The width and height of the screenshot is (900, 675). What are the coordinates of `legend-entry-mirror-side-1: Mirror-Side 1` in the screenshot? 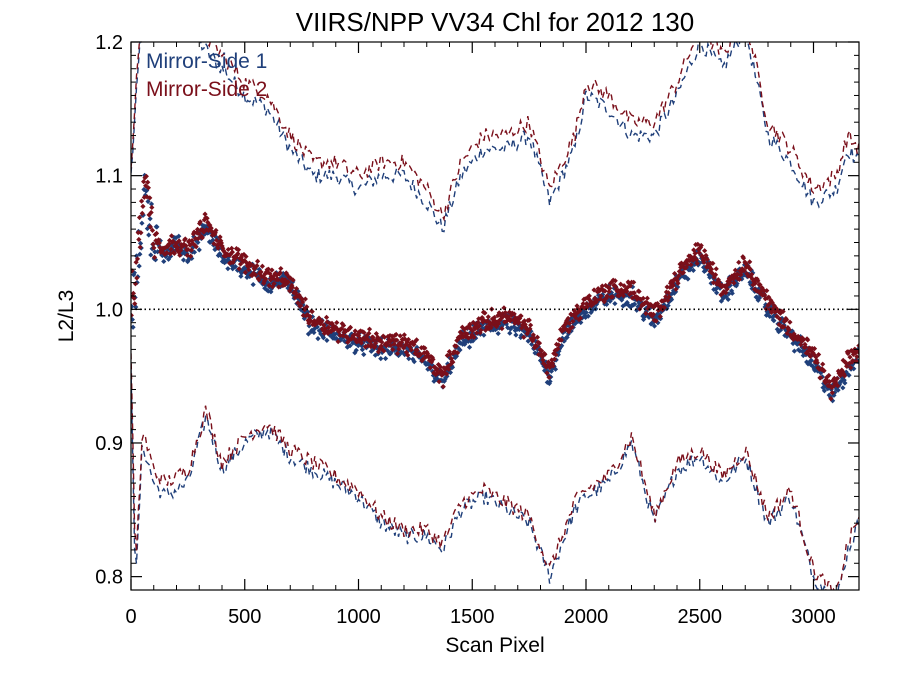 It's located at (206, 61).